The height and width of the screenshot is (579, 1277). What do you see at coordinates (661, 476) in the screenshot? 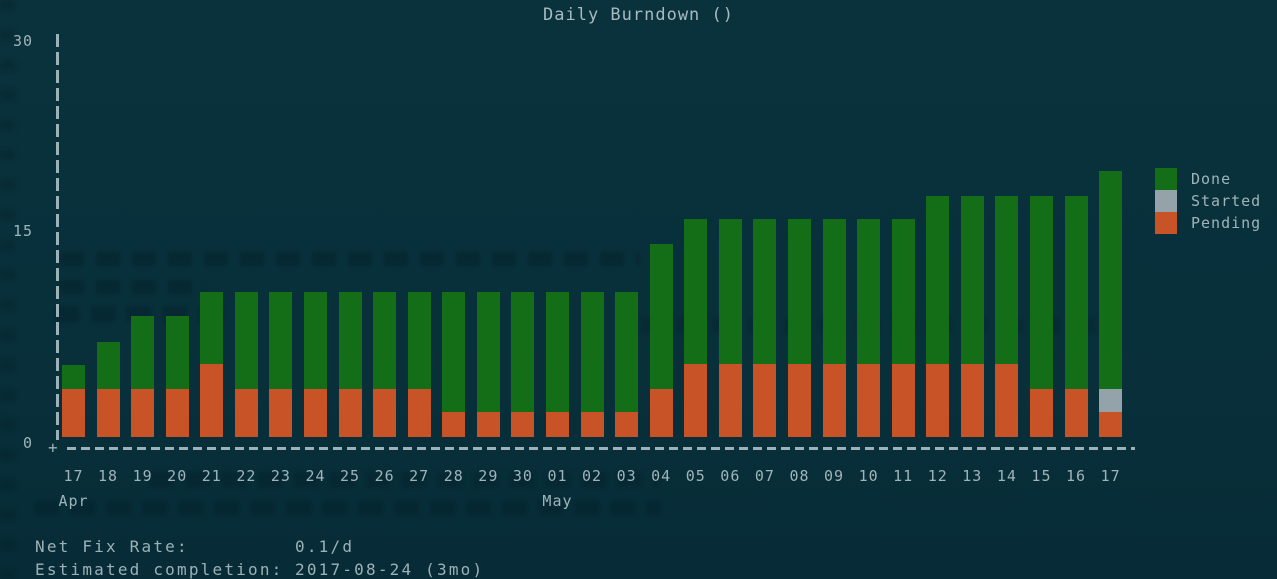
I see `x-tick-label: 04` at bounding box center [661, 476].